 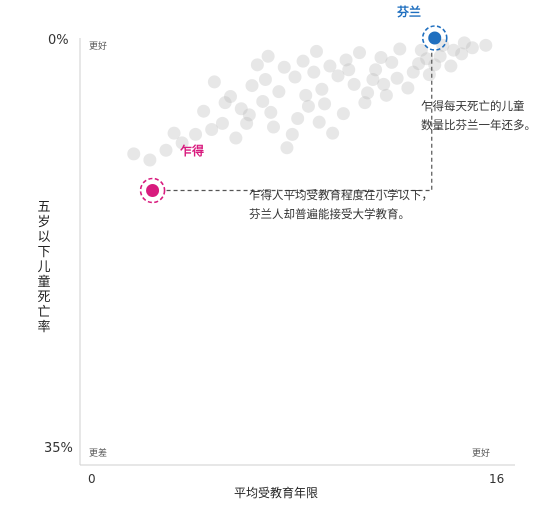 I want to click on annotation-bottom-line-1: 乍得人平均受教育程度在小学以下，, so click(x=341, y=195).